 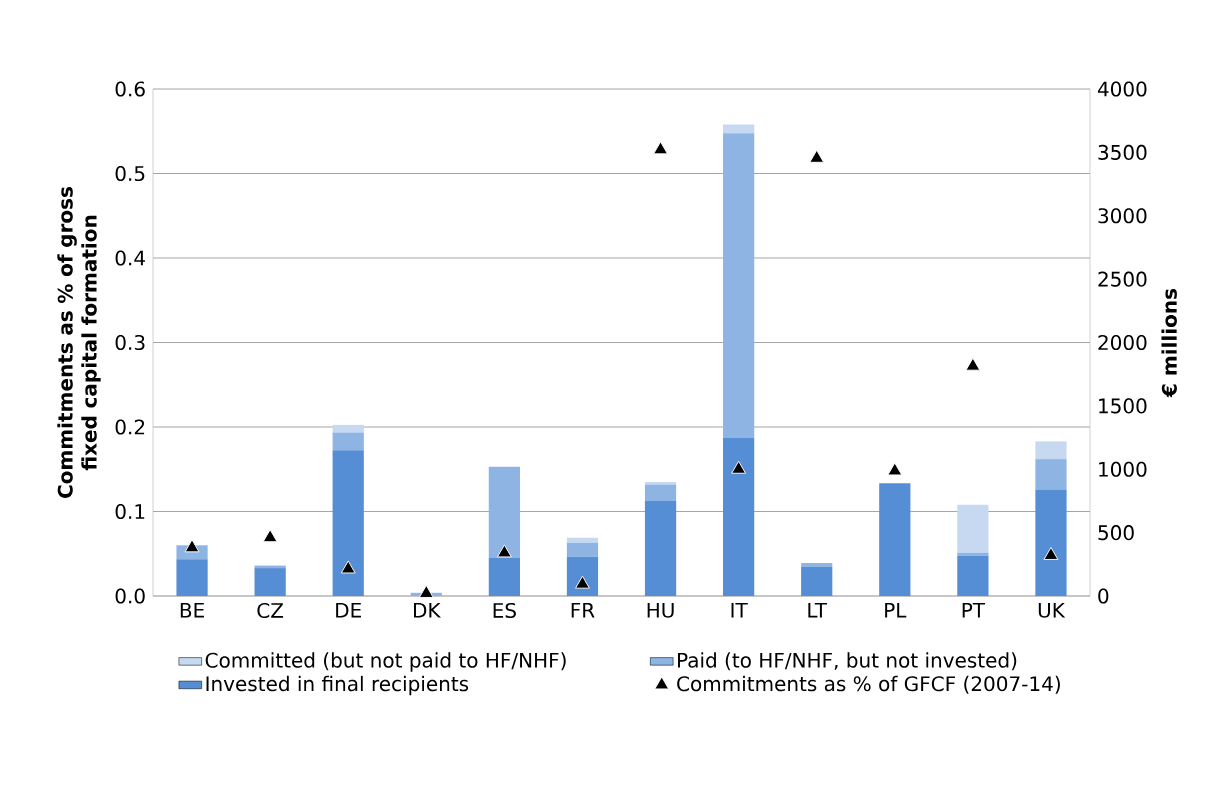 What do you see at coordinates (1052, 610) in the screenshot?
I see `x-tick-label: UK` at bounding box center [1052, 610].